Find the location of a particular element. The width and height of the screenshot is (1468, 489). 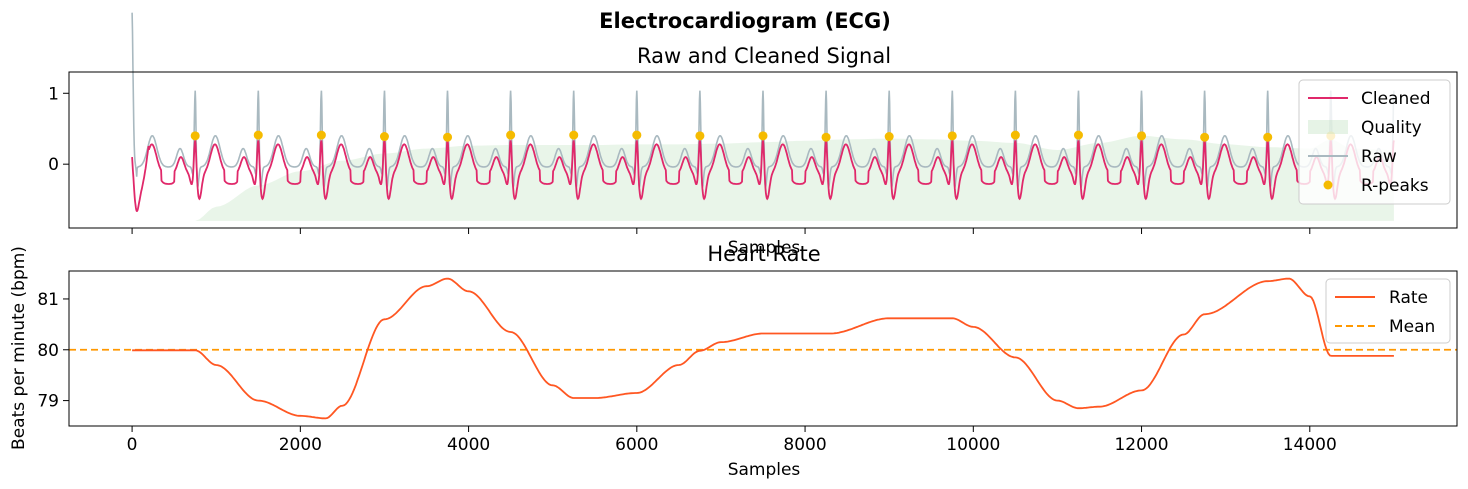

panel1-legend: Cleaned Quality Raw R-peaks is located at coordinates (1374, 142).